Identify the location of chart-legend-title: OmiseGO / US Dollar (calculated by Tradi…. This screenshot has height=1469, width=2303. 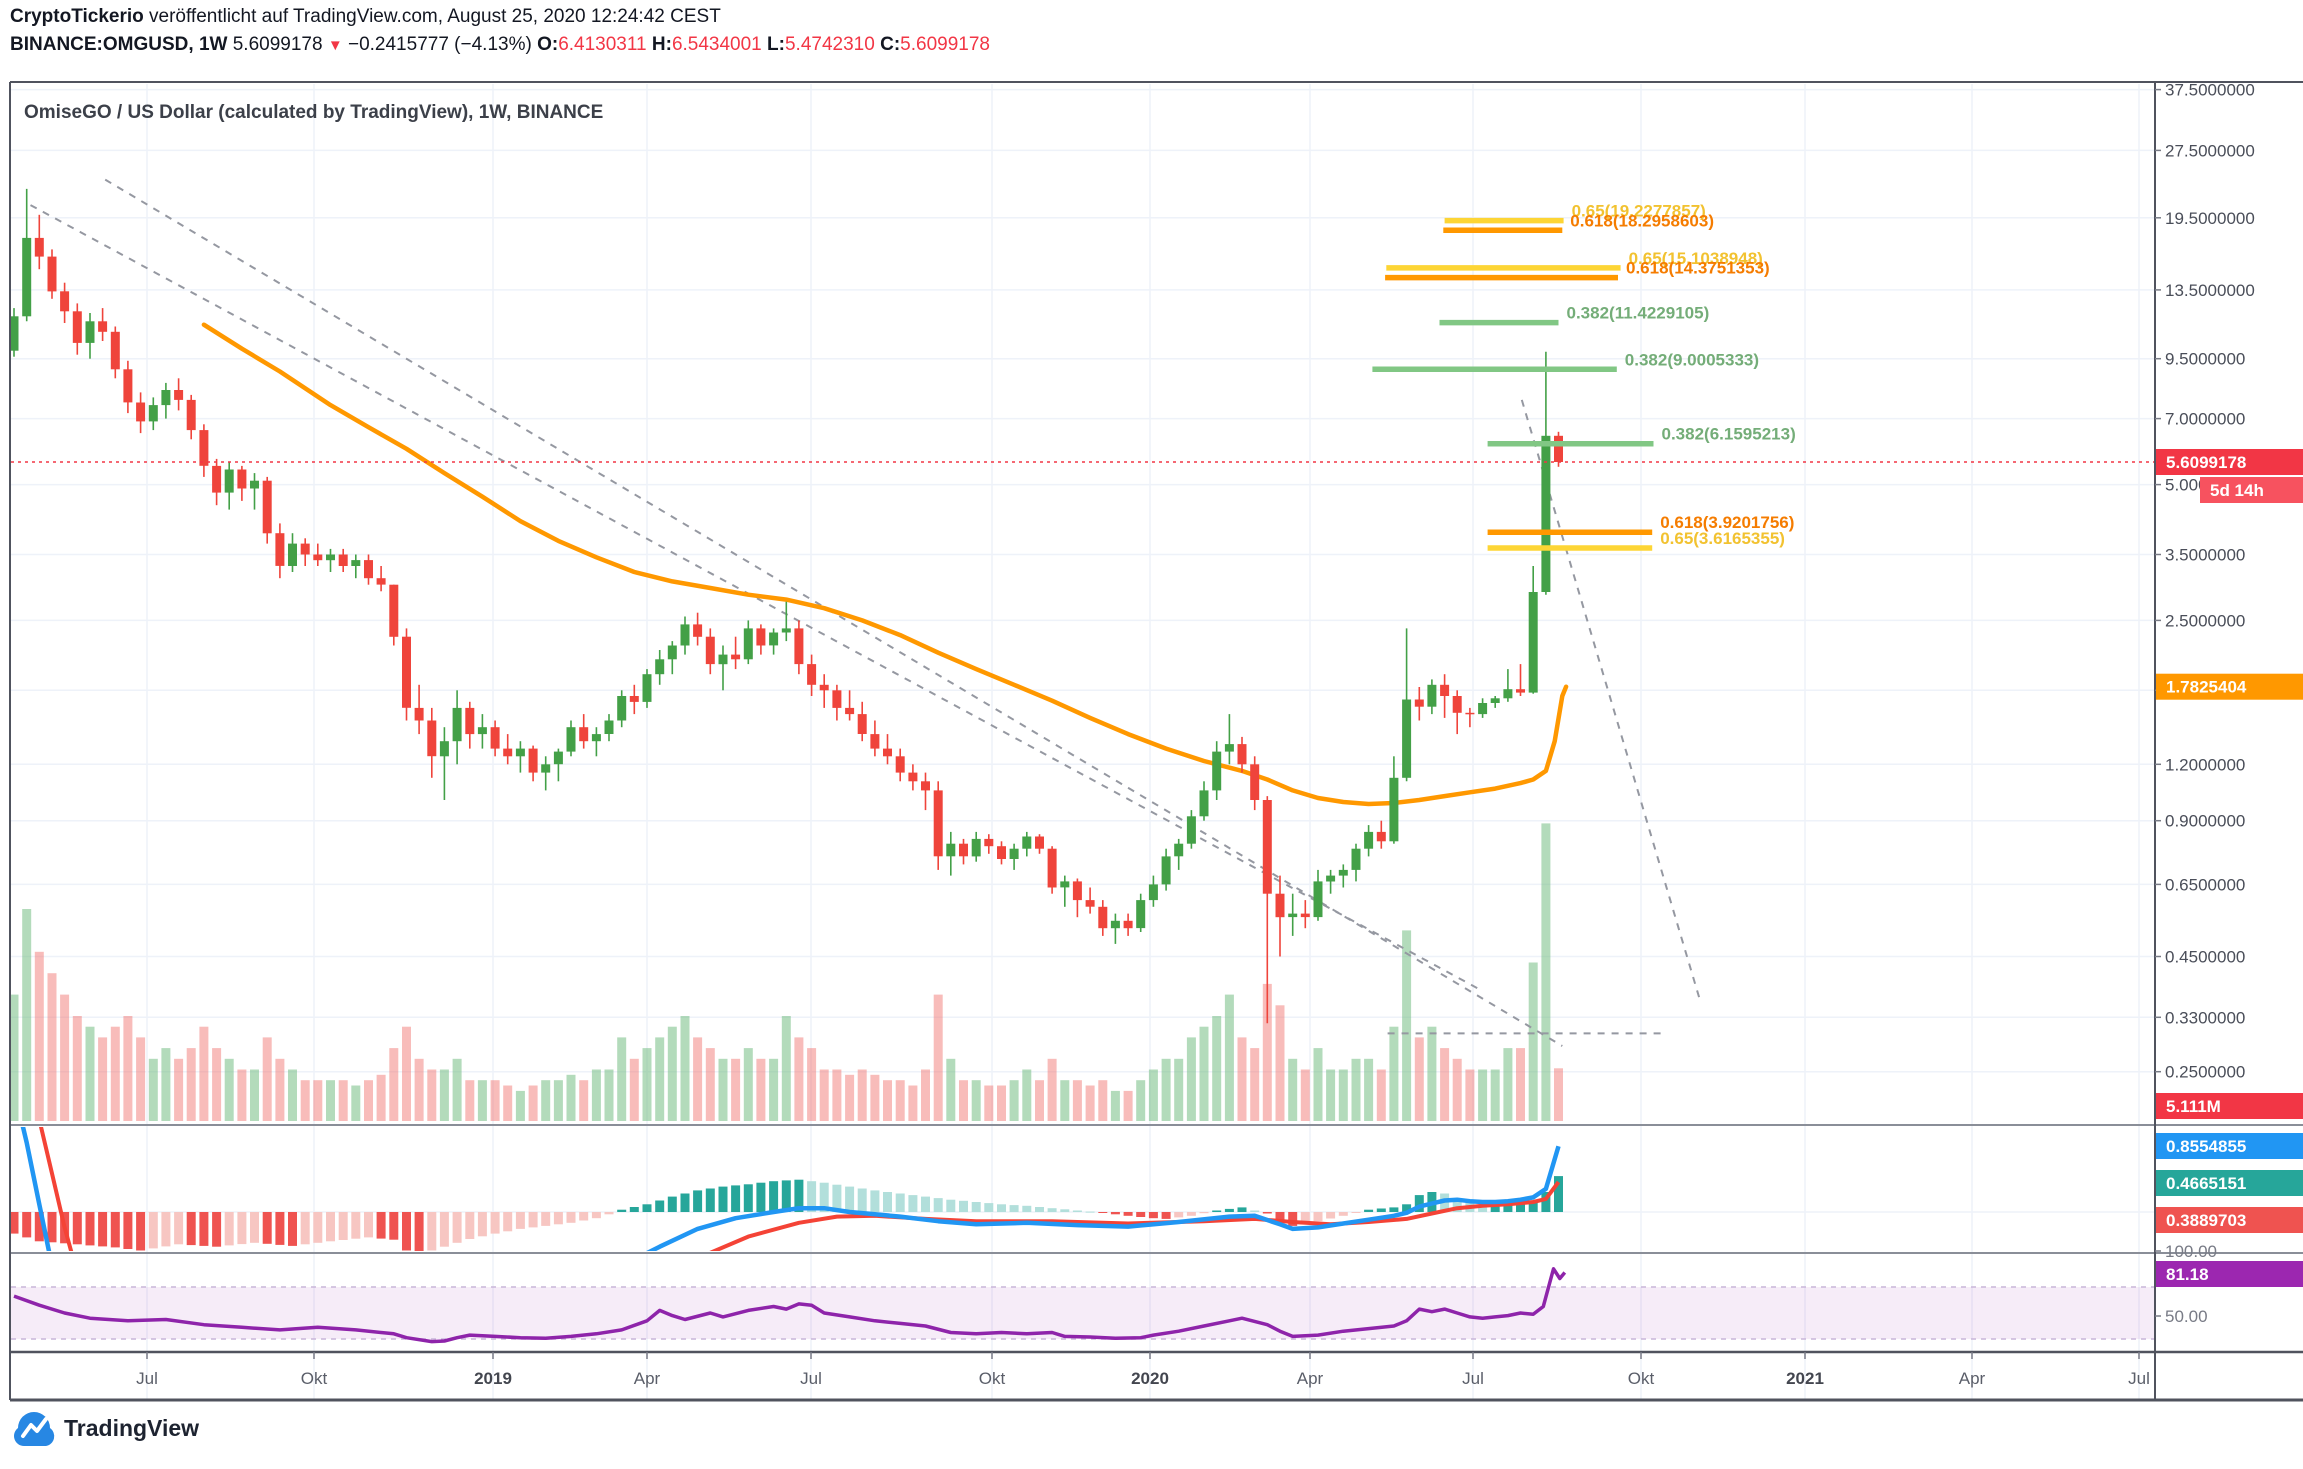
(314, 112).